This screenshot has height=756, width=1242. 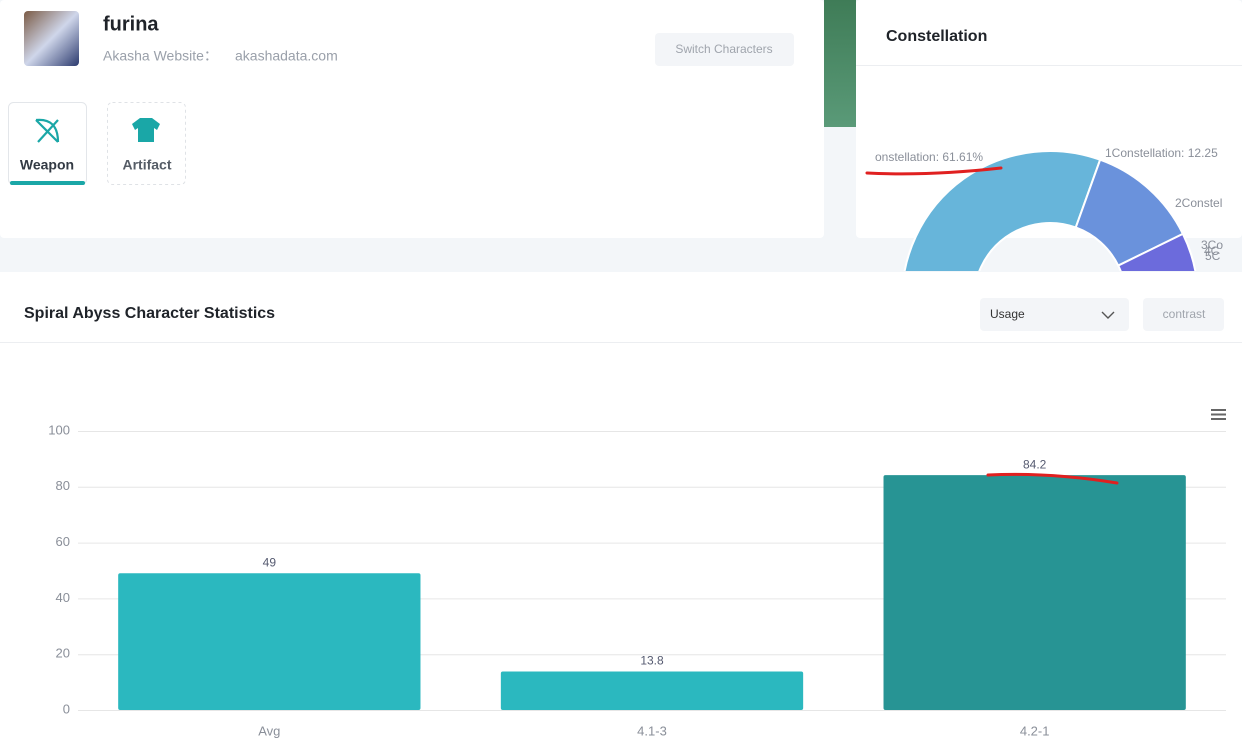 I want to click on select-arrow, so click(x=1108, y=315).